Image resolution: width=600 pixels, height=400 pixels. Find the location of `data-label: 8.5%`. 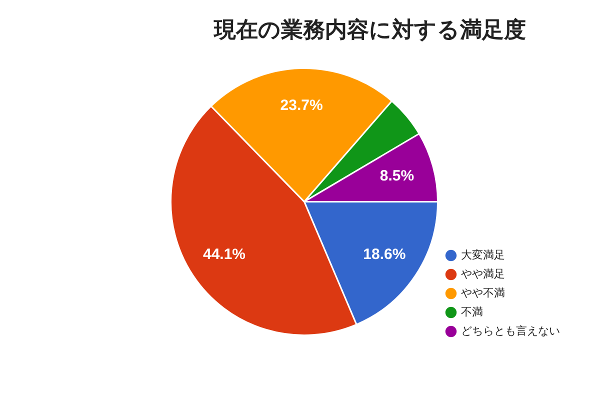

data-label: 8.5% is located at coordinates (397, 175).